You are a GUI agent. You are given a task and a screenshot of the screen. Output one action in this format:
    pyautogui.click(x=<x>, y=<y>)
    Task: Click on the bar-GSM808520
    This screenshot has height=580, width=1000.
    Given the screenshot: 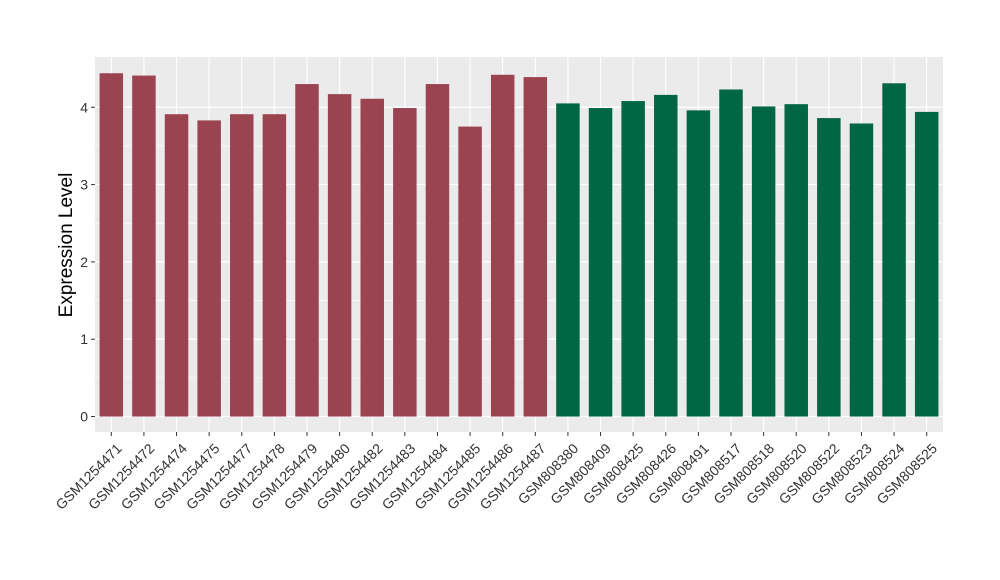 What is the action you would take?
    pyautogui.click(x=796, y=260)
    